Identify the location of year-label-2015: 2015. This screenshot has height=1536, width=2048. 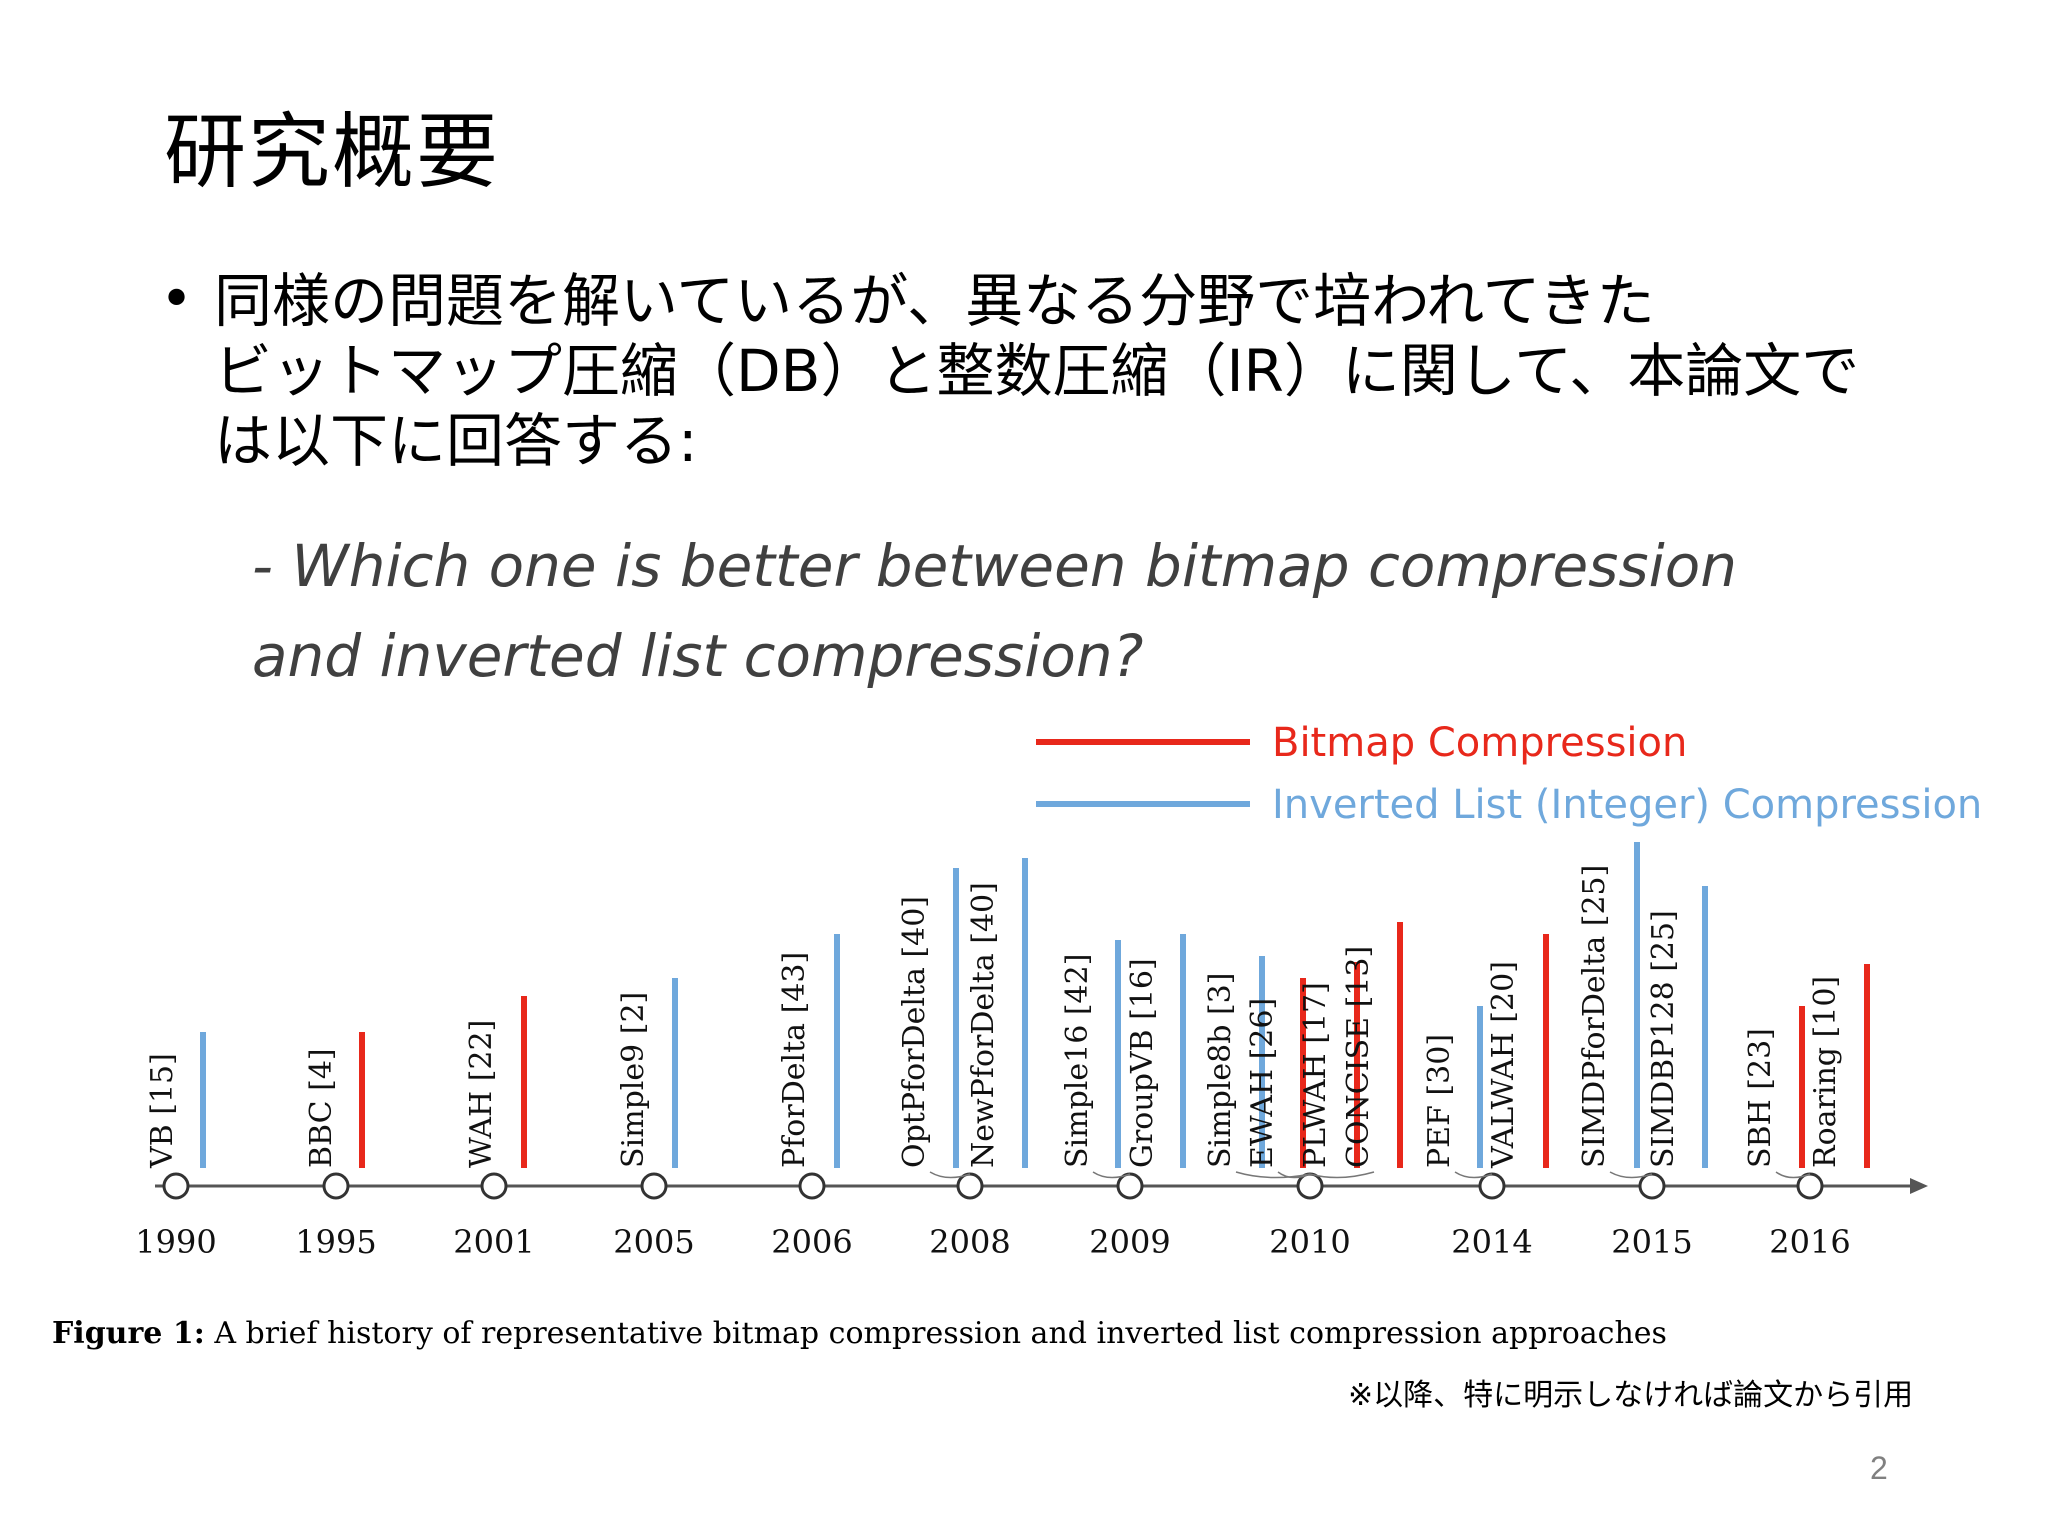
(1651, 1242).